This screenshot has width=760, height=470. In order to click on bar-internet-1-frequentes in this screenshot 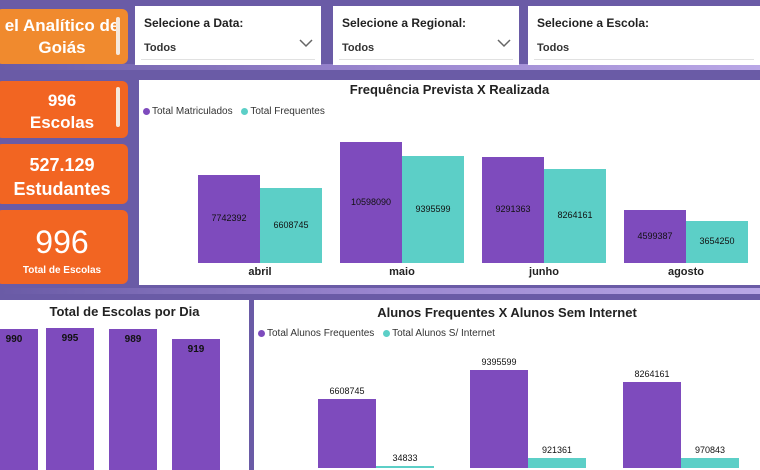, I will do `click(347, 433)`.